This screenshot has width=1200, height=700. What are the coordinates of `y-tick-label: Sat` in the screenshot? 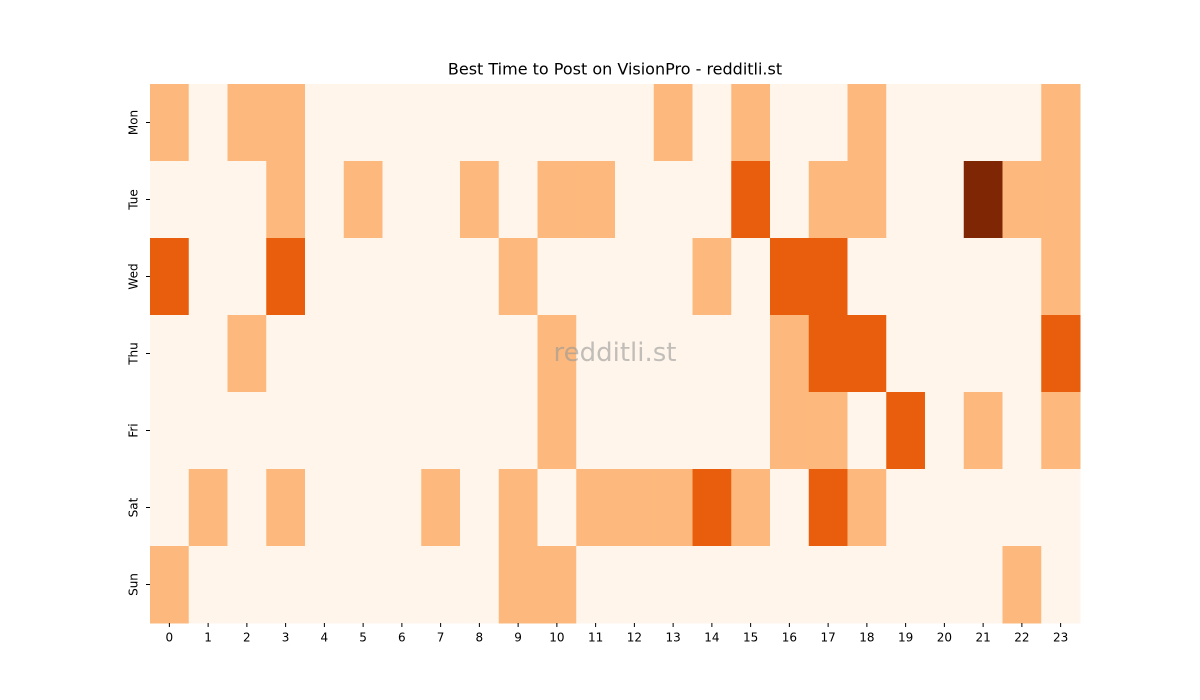 It's located at (134, 507).